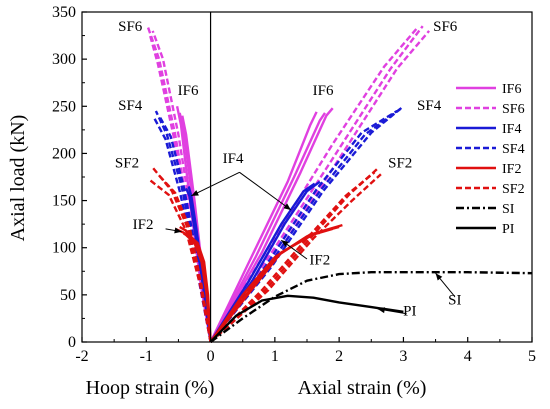 The height and width of the screenshot is (409, 550). I want to click on y-tick-label: 150, so click(64, 201).